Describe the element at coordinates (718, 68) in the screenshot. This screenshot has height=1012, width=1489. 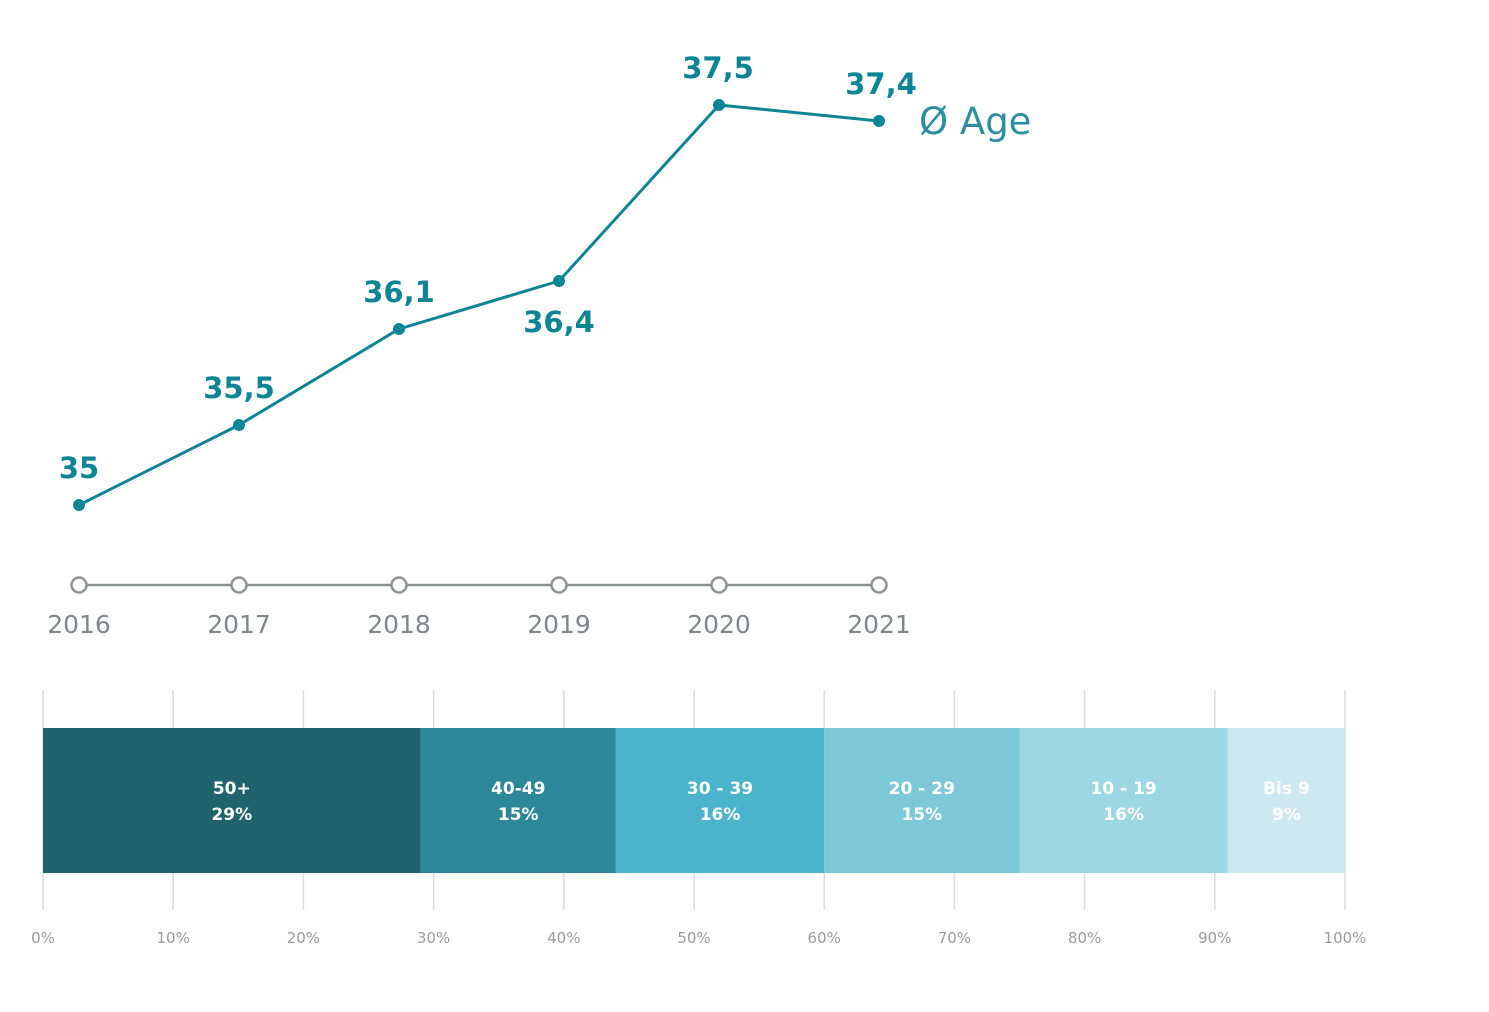
I see `average-age-value-label: 37,5` at that location.